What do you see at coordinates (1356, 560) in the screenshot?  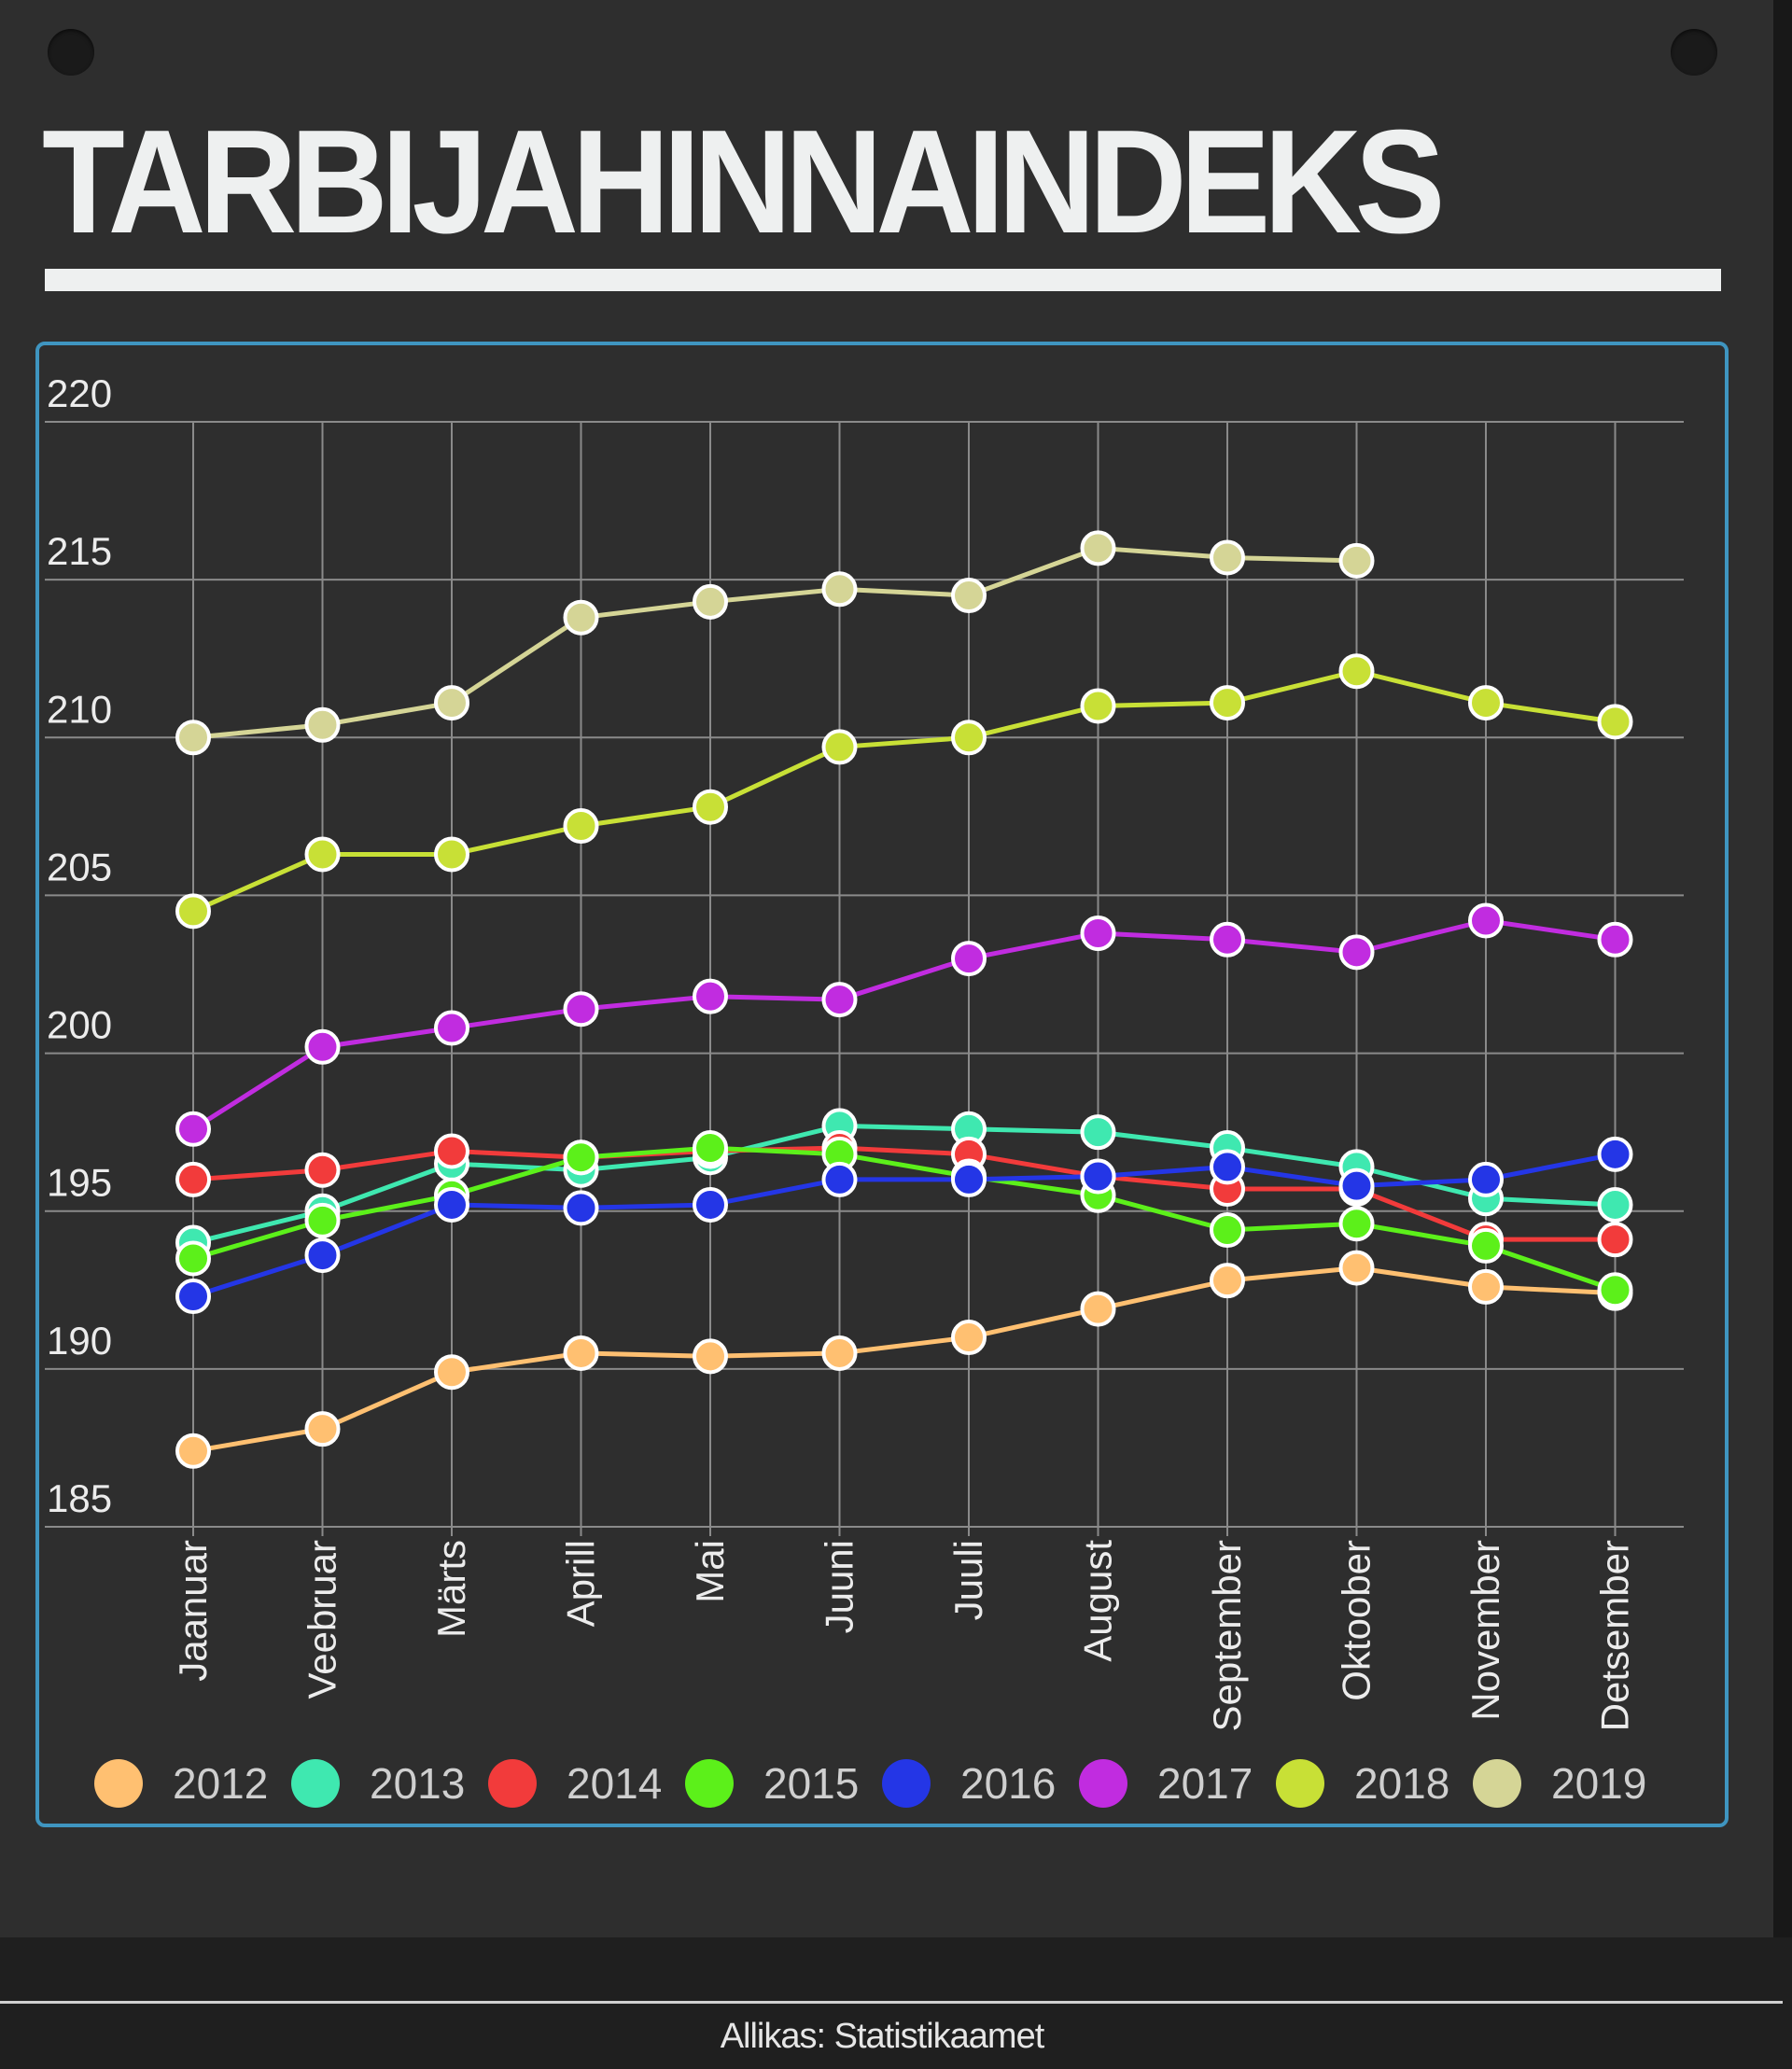 I see `data-point-2019-Oktoober` at bounding box center [1356, 560].